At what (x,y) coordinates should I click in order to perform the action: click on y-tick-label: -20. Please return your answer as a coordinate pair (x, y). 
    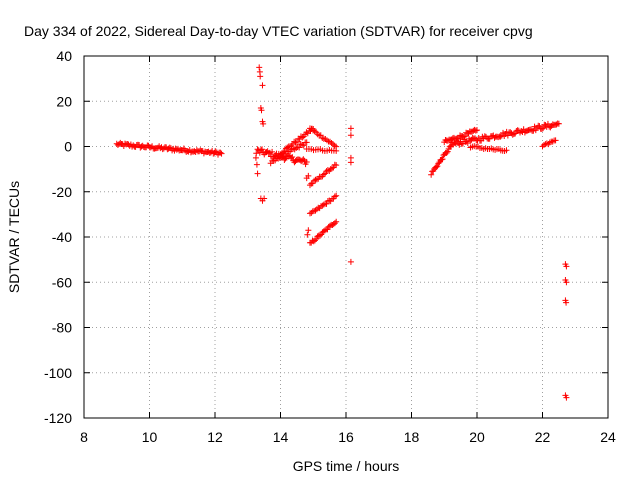
    Looking at the image, I should click on (62, 192).